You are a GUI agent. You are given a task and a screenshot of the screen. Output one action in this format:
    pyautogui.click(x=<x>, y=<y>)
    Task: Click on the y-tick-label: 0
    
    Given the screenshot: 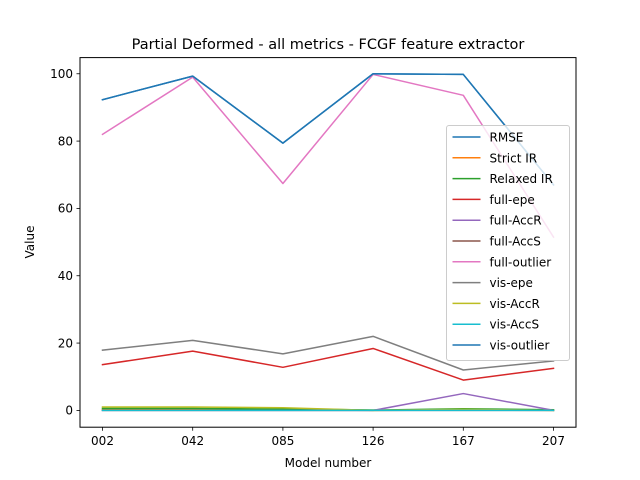 What is the action you would take?
    pyautogui.click(x=69, y=411)
    